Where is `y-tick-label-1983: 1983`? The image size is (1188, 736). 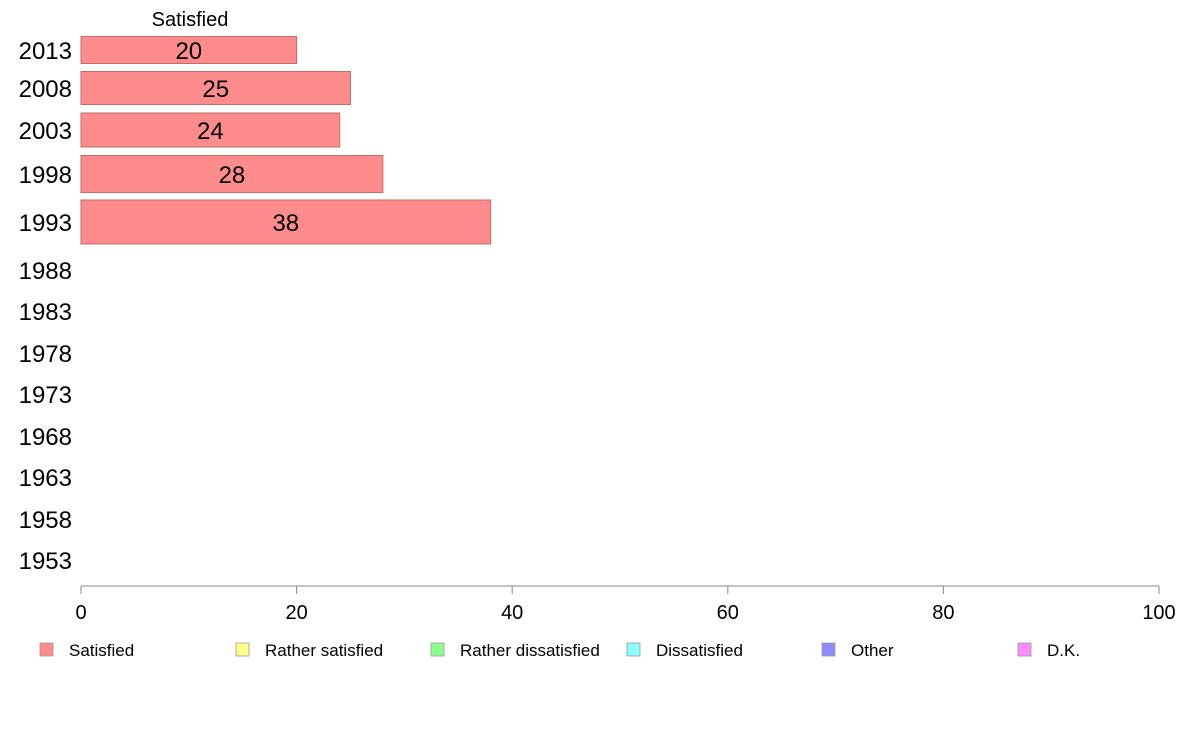
y-tick-label-1983: 1983 is located at coordinates (45, 312).